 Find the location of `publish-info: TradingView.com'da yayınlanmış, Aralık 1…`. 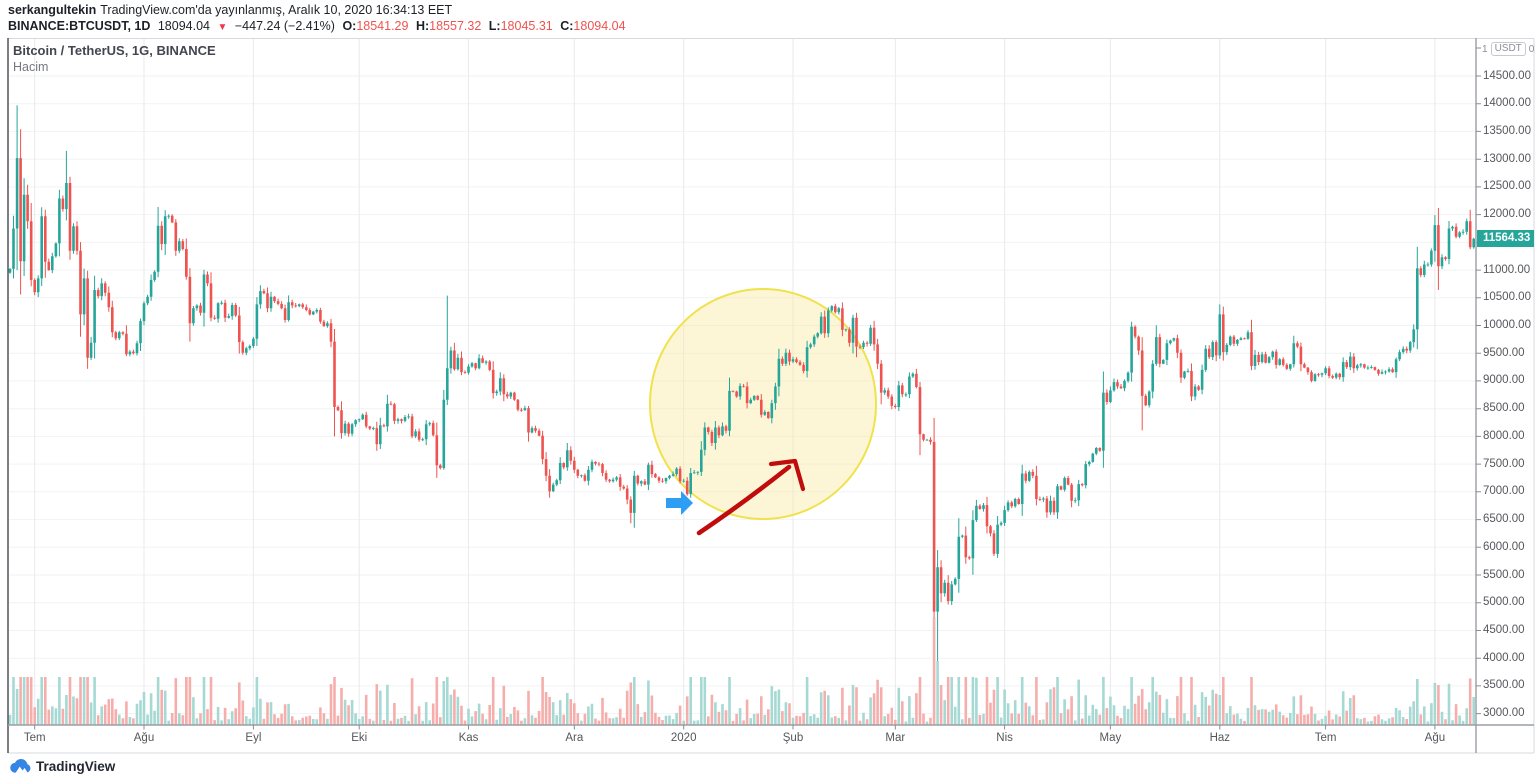

publish-info: TradingView.com'da yayınlanmış, Aralık 1… is located at coordinates (276, 10).